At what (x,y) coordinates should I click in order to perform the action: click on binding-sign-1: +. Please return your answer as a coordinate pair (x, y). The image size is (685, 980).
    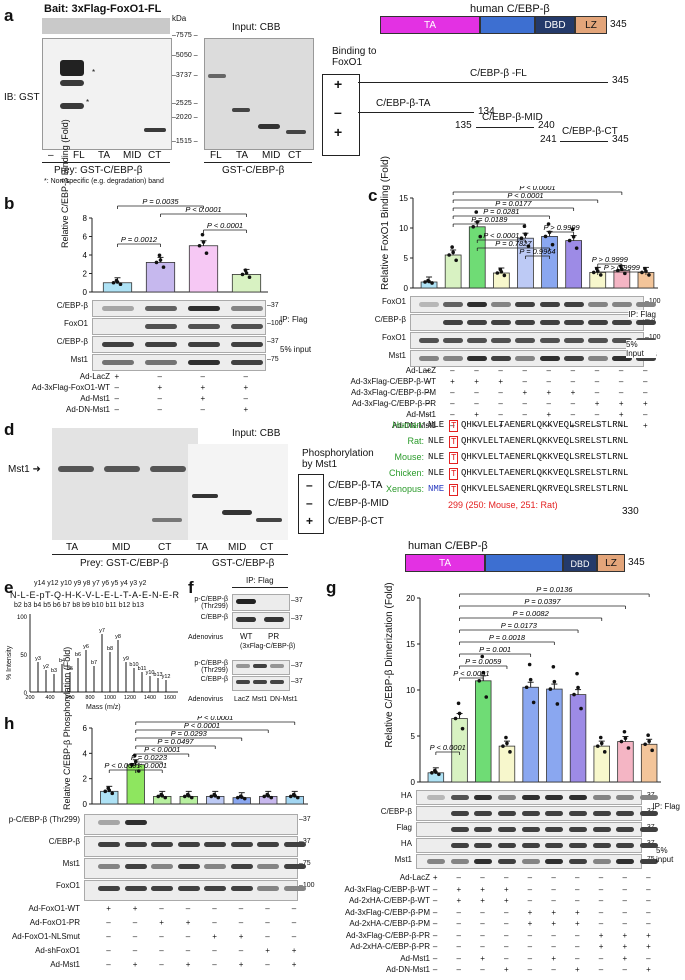
    Looking at the image, I should click on (338, 84).